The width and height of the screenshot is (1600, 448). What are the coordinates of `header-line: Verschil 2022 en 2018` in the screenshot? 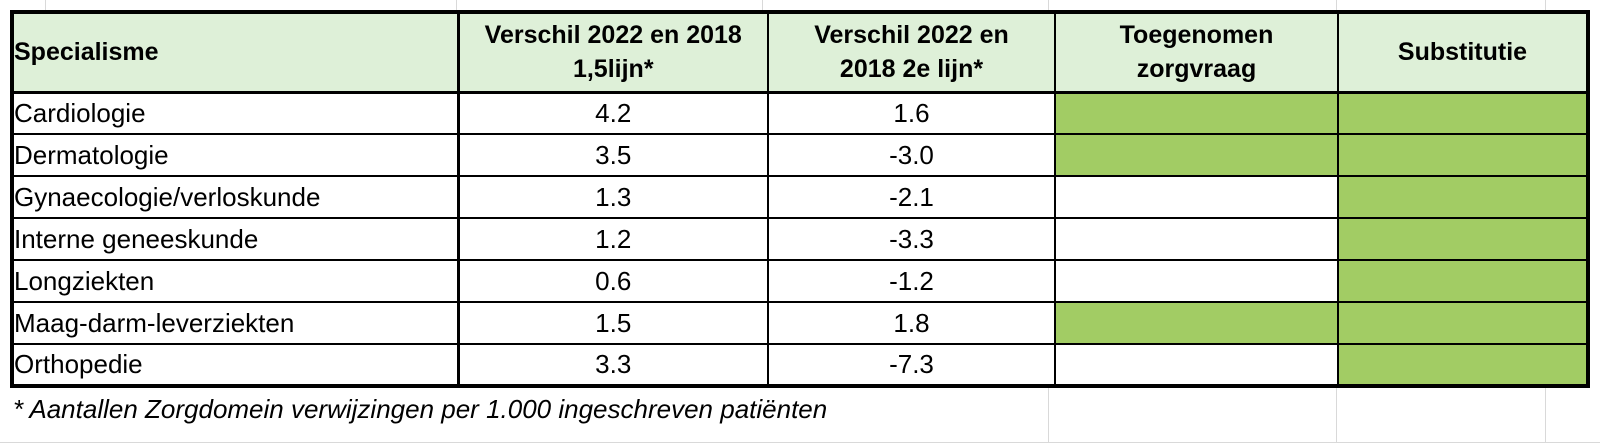 It's located at (613, 35).